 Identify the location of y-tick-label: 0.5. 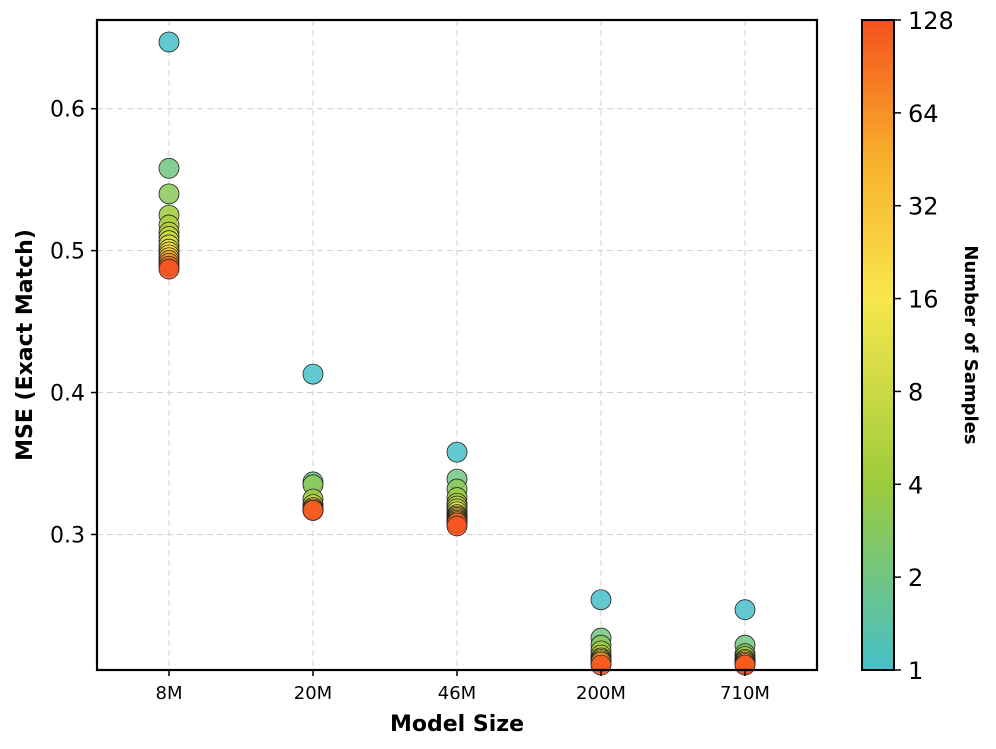
(67, 252).